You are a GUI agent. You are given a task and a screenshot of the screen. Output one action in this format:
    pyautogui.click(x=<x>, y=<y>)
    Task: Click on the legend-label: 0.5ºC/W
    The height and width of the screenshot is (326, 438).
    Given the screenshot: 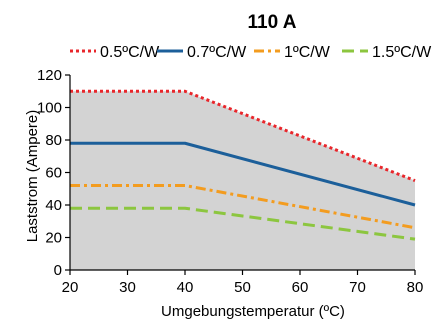 What is the action you would take?
    pyautogui.click(x=130, y=52)
    